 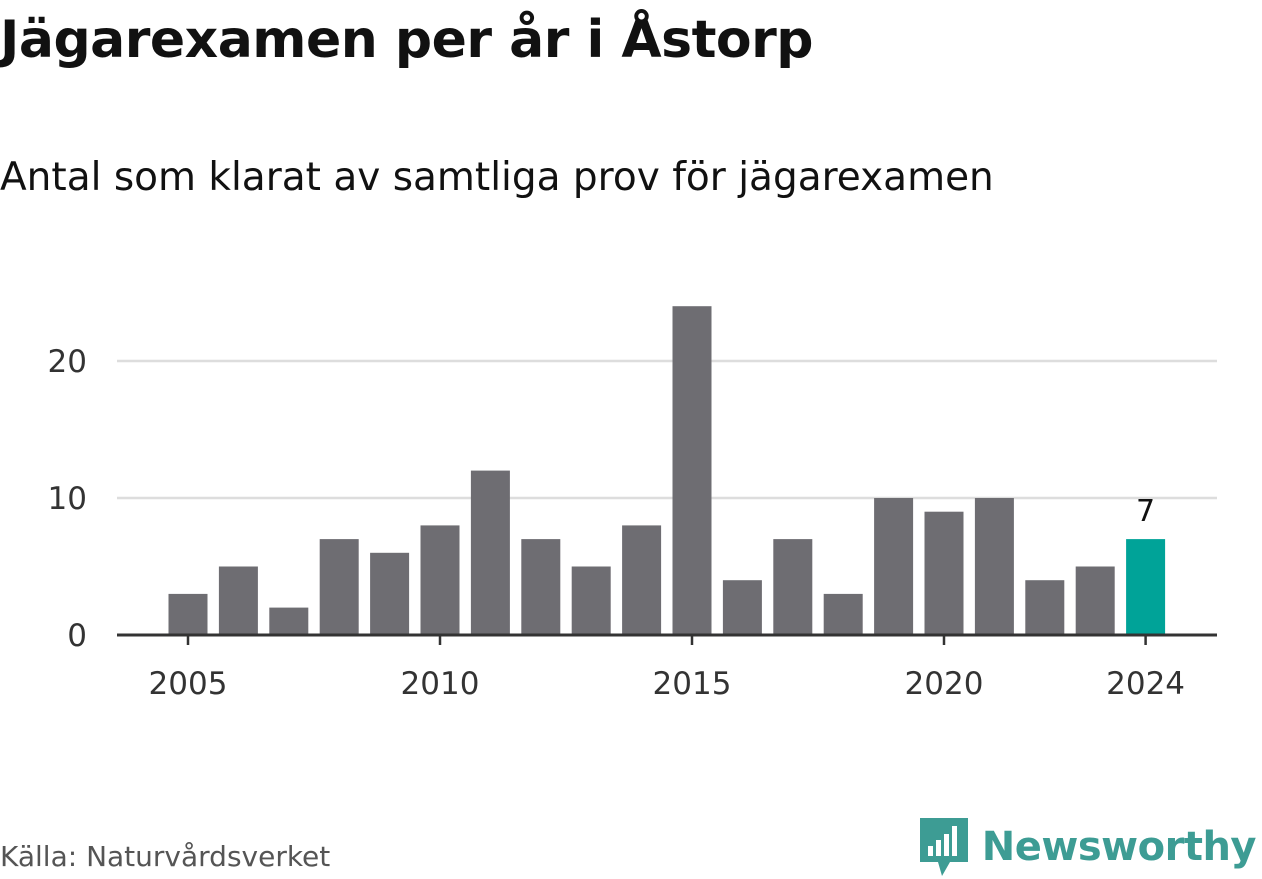 What do you see at coordinates (692, 684) in the screenshot?
I see `x-tick-label: 2015` at bounding box center [692, 684].